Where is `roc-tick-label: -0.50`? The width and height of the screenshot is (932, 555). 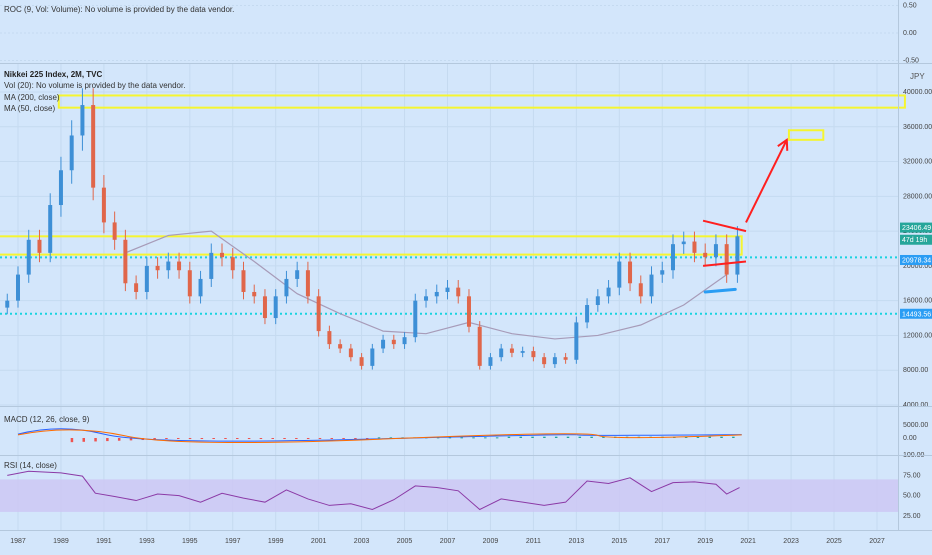
roc-tick-label: -0.50 is located at coordinates (911, 61).